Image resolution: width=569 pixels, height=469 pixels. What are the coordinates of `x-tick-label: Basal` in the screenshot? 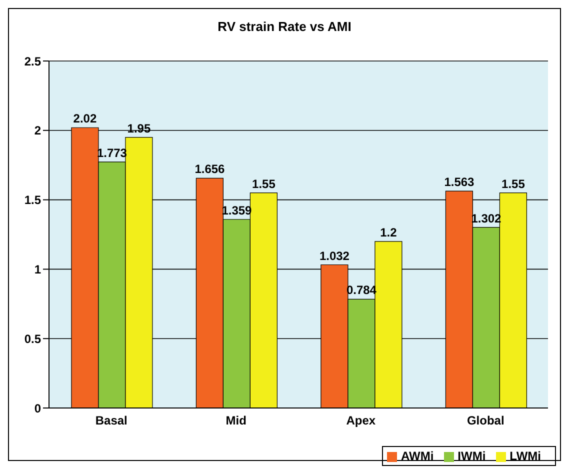 It's located at (111, 421).